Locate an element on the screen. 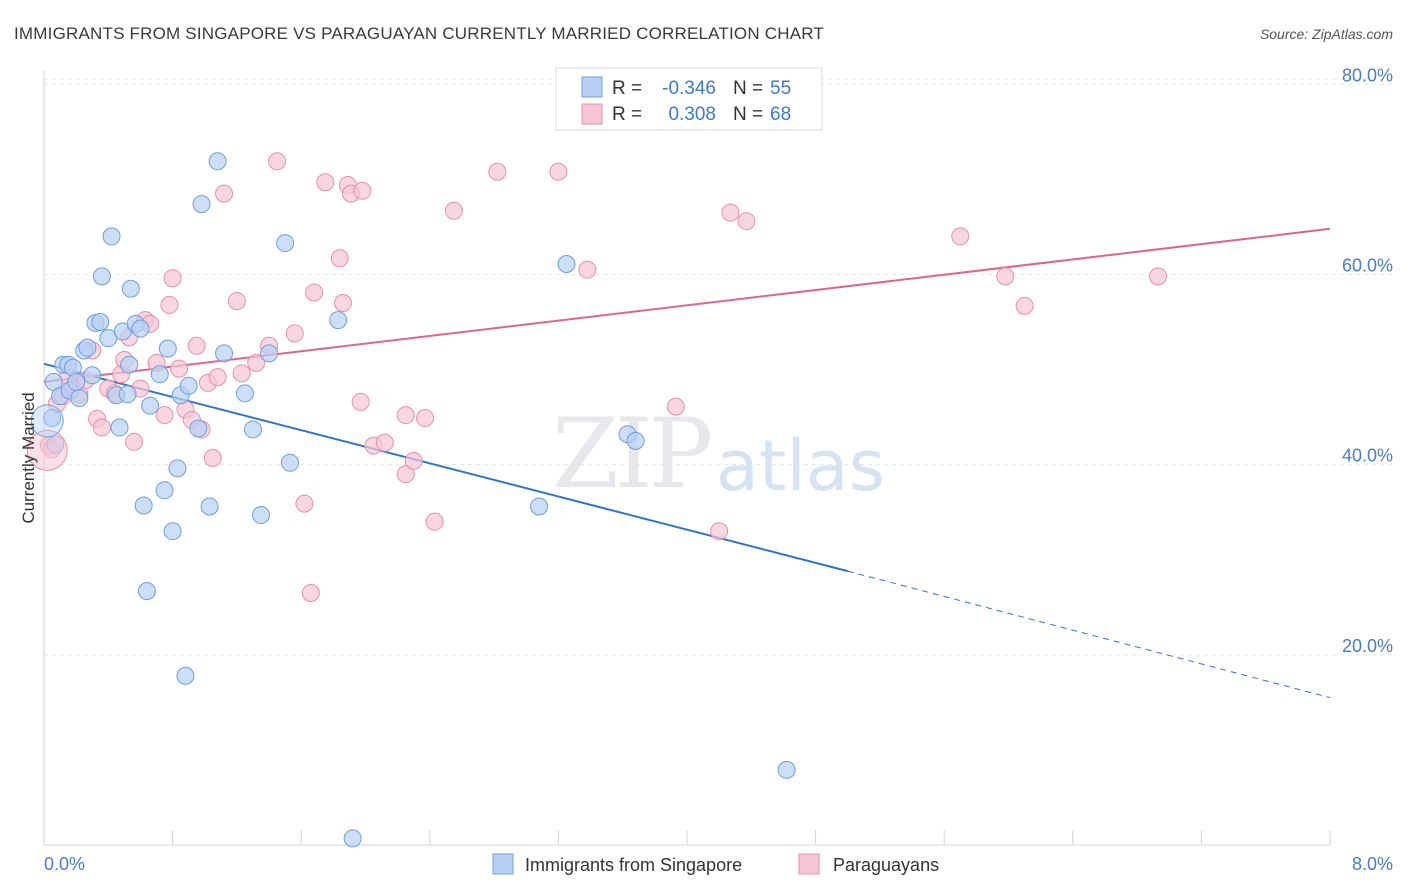  watermark-atlas: atlas is located at coordinates (800, 466).